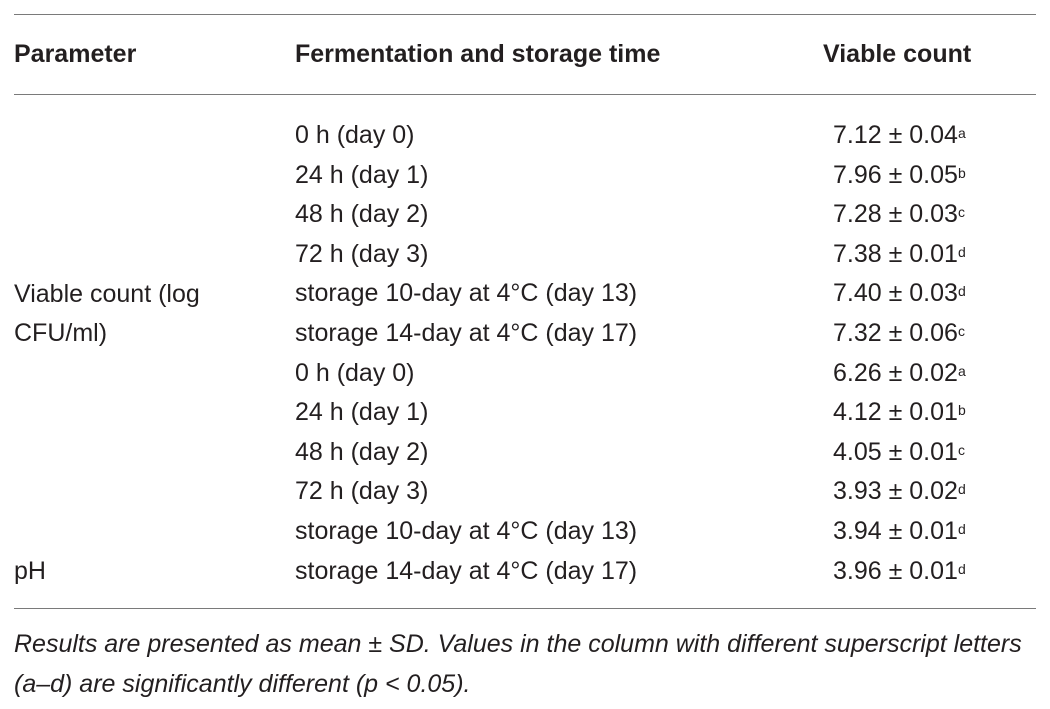 The width and height of the screenshot is (1050, 709). I want to click on header-time: Fermentation and storage time, so click(478, 54).